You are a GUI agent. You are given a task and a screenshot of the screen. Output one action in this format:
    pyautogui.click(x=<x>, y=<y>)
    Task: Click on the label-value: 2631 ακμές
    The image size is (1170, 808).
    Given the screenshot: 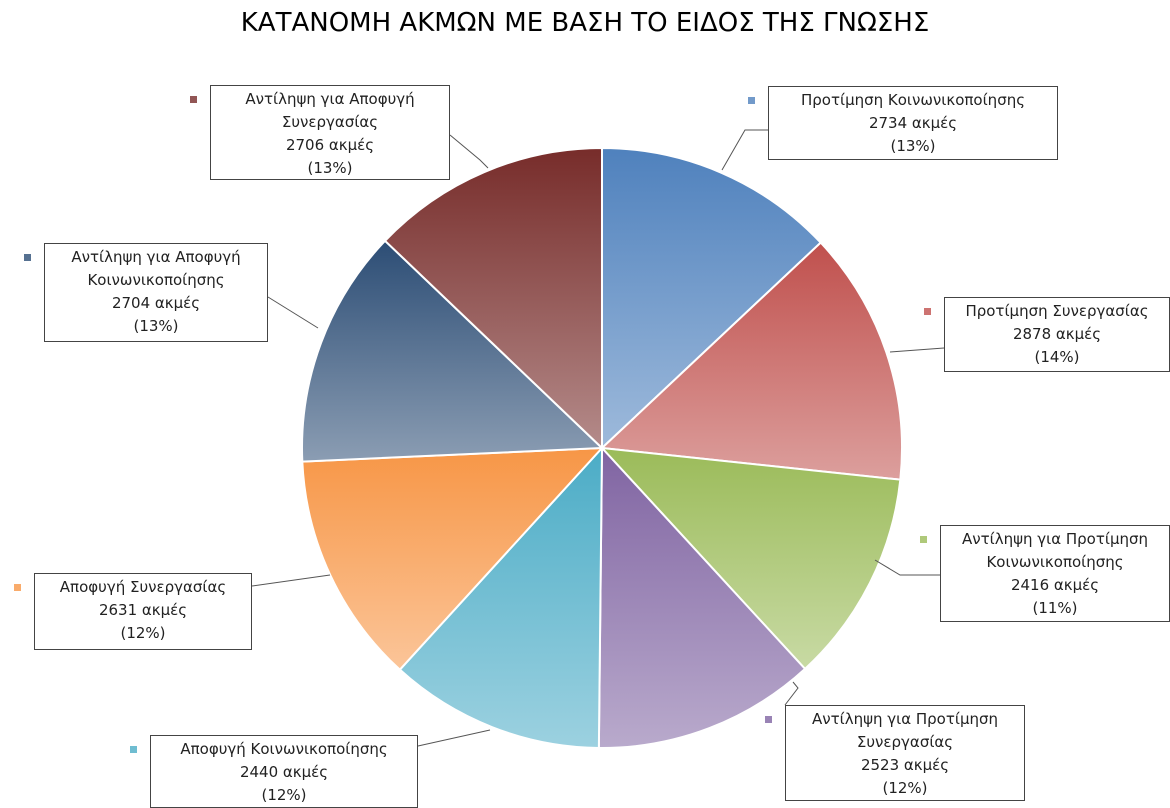 What is the action you would take?
    pyautogui.click(x=143, y=610)
    